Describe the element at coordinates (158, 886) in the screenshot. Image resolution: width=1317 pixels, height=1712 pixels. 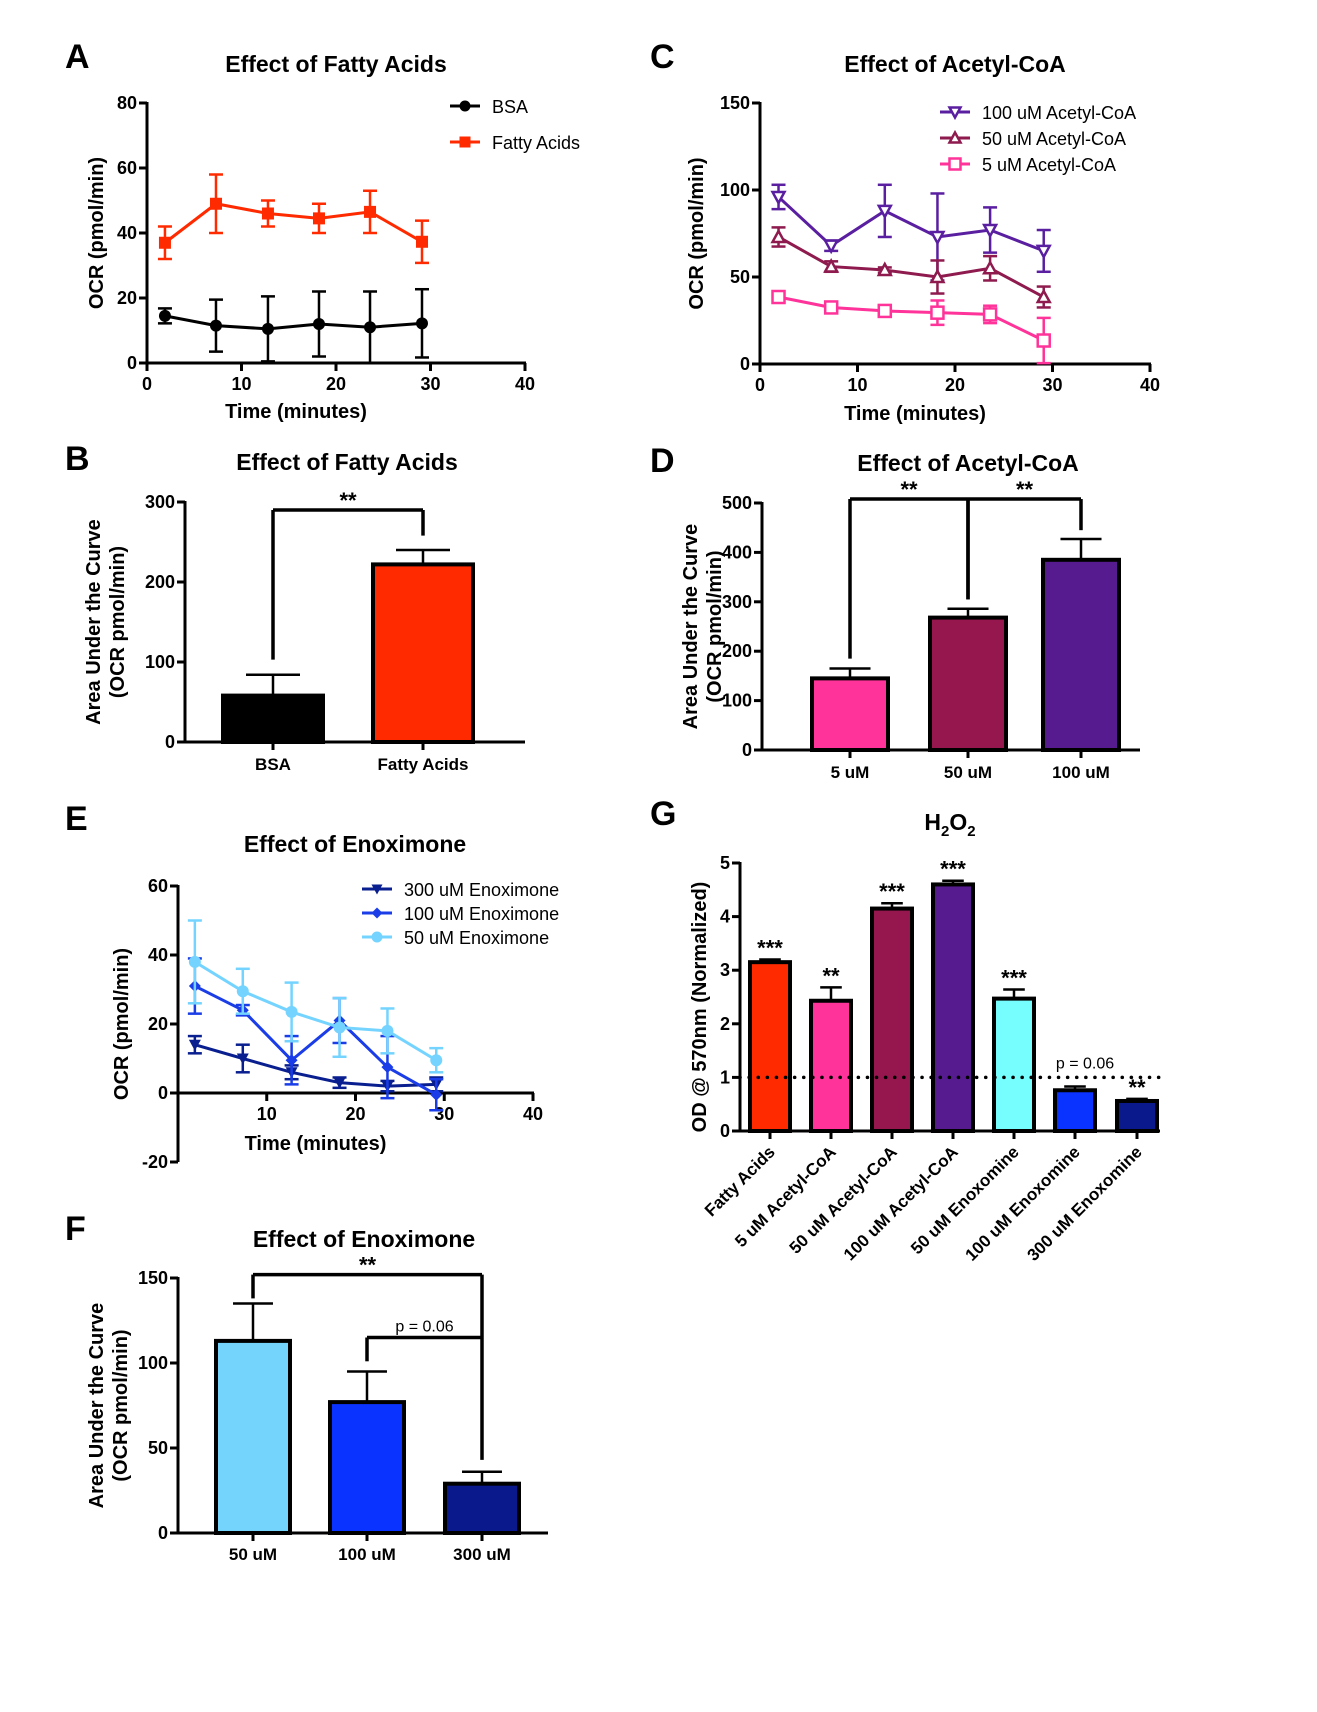
I see `y-tick-label: 60` at that location.